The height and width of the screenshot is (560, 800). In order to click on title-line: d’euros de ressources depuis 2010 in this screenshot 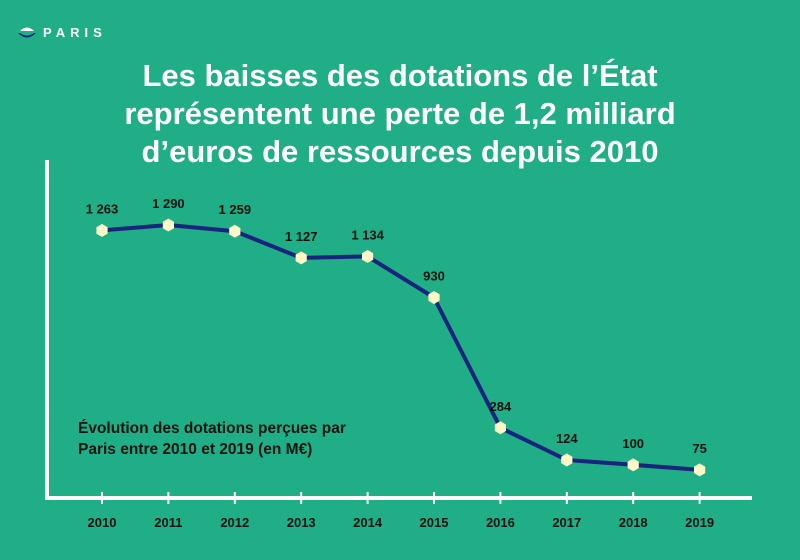, I will do `click(400, 151)`.